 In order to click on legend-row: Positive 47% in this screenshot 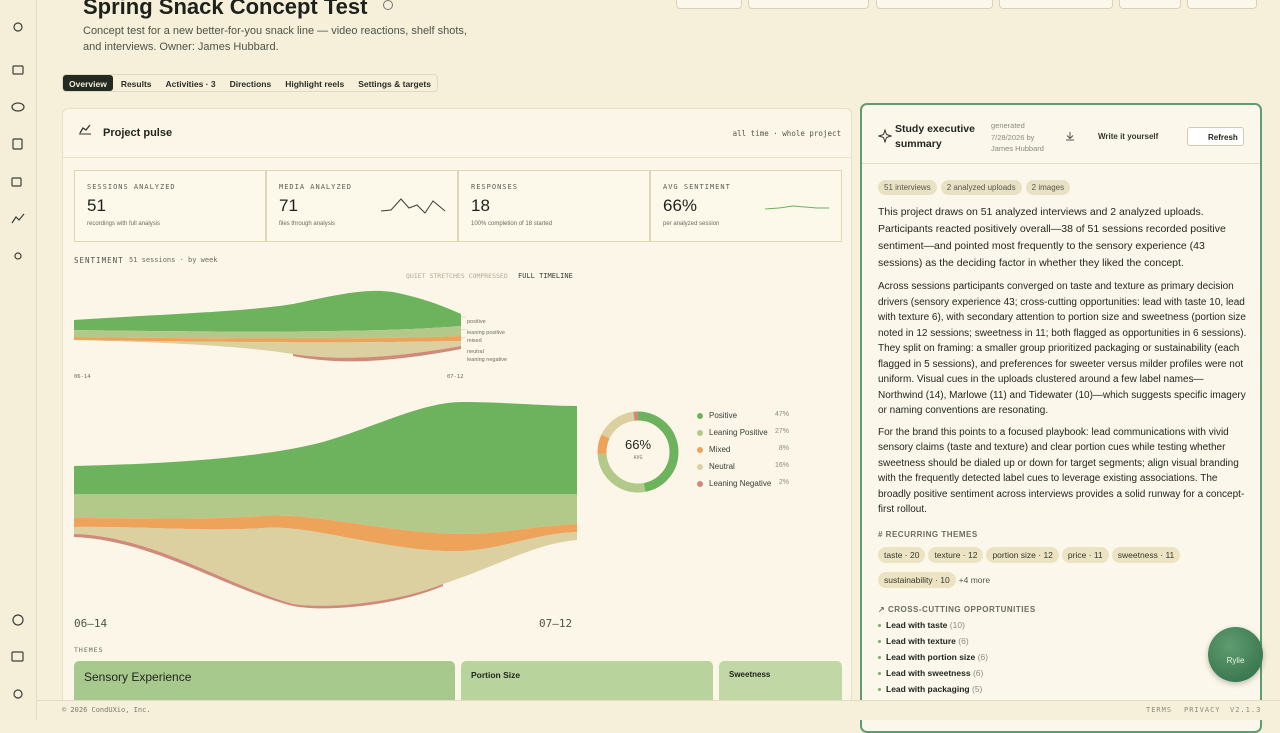, I will do `click(743, 419)`.